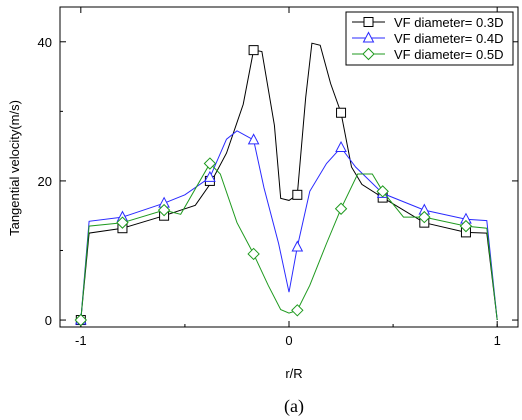 Image resolution: width=522 pixels, height=420 pixels. Describe the element at coordinates (48, 320) in the screenshot. I see `y-tick-label: 0` at that location.